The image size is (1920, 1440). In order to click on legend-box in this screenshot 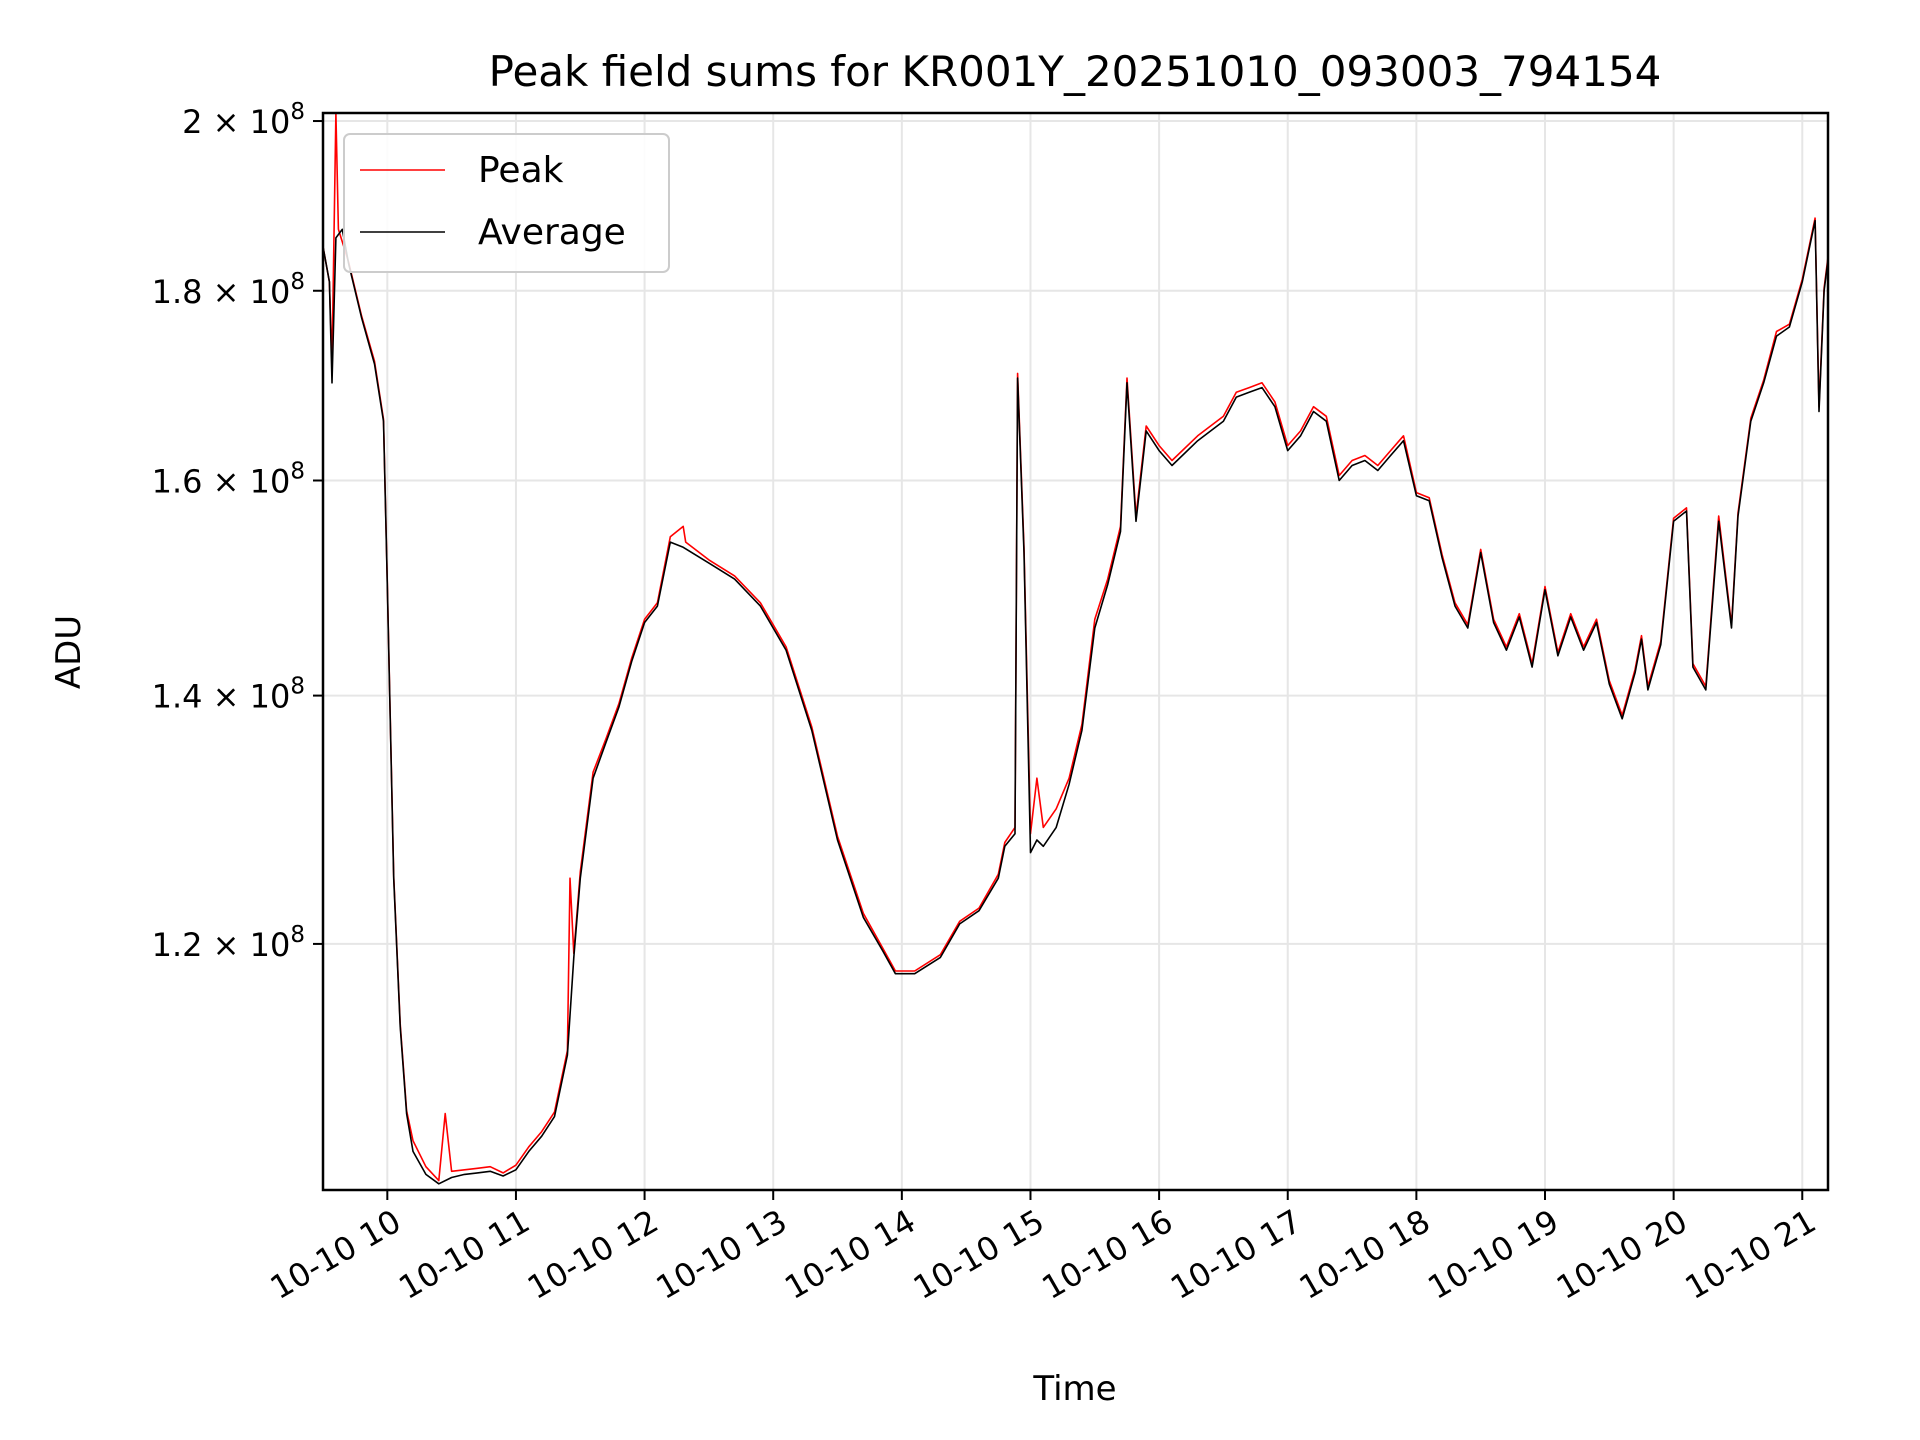, I will do `click(506, 203)`.